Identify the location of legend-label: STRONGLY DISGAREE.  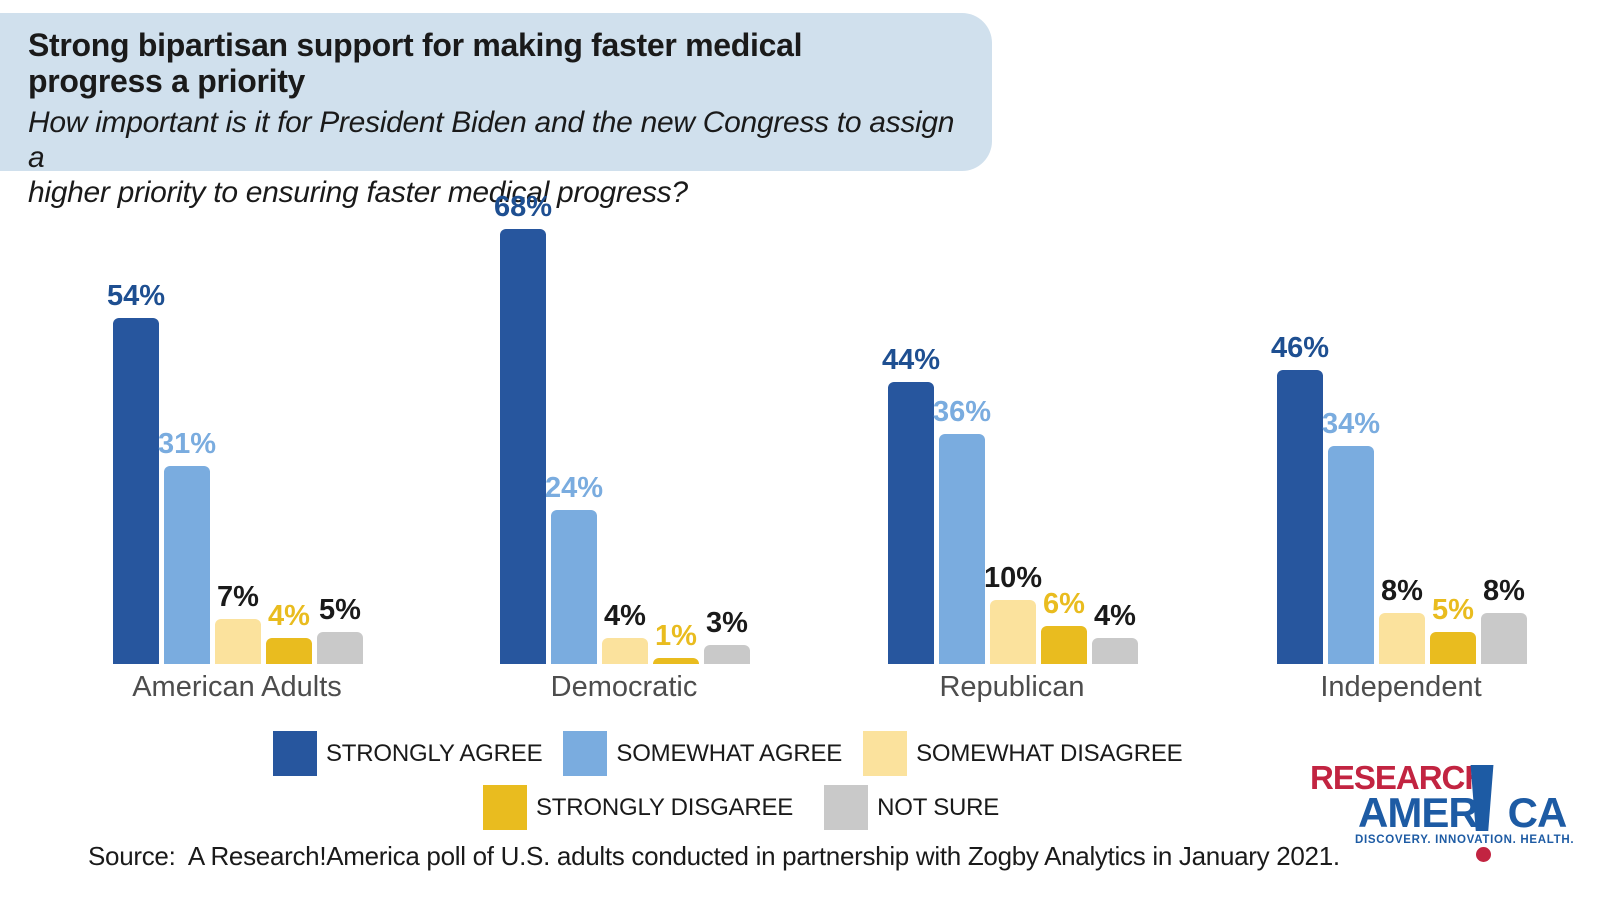
(665, 807).